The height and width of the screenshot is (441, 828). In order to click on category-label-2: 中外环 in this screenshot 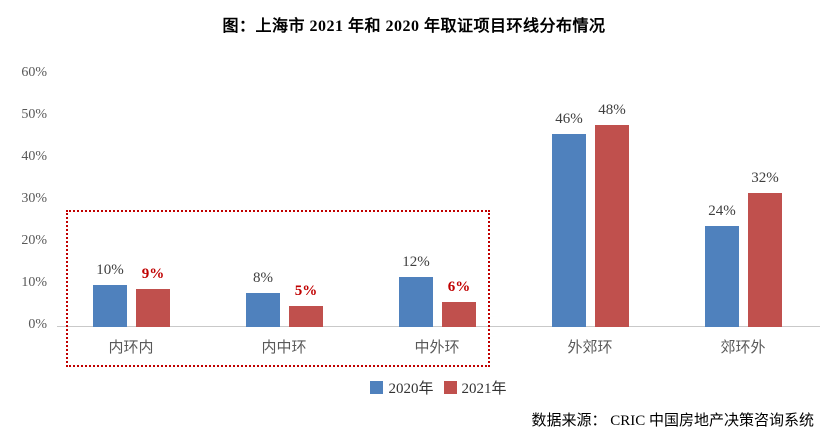, I will do `click(437, 348)`.